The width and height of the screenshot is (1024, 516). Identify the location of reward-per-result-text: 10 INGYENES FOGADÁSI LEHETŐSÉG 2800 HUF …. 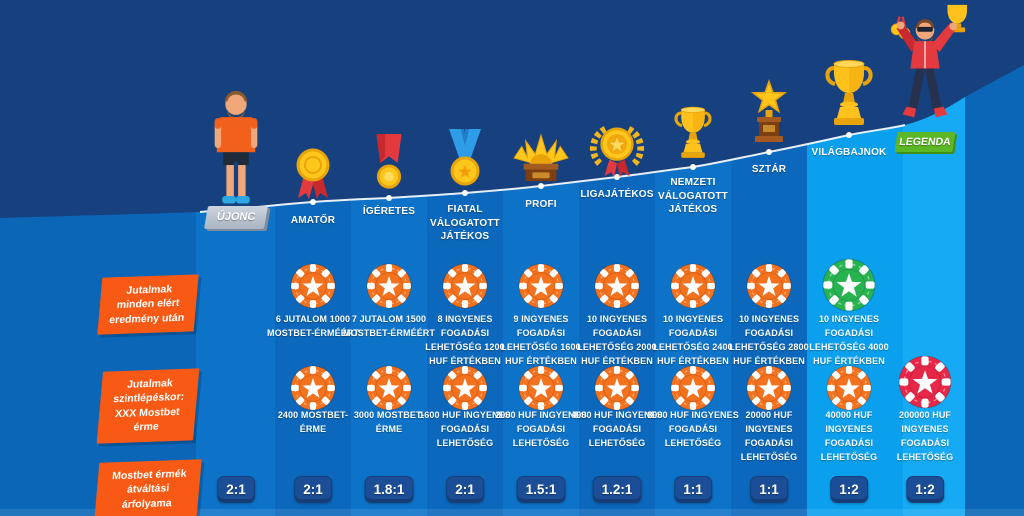
(769, 340).